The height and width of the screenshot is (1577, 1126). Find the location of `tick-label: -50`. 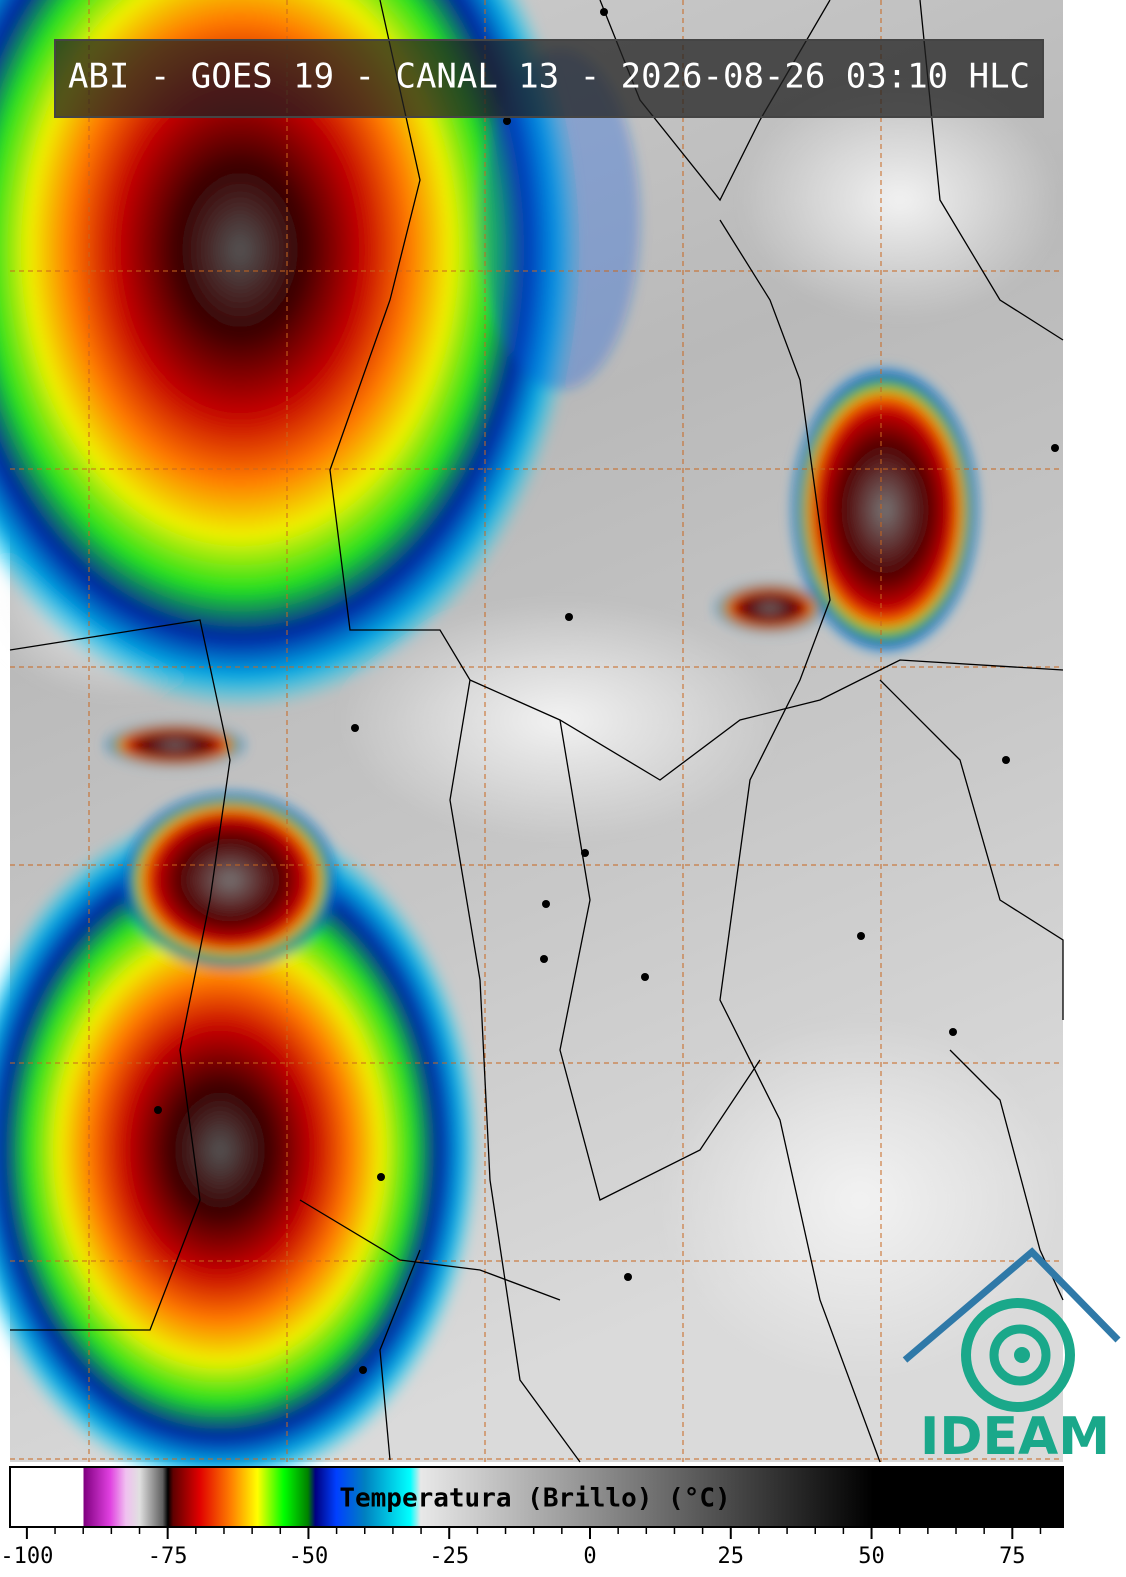

tick-label: -50 is located at coordinates (309, 1556).